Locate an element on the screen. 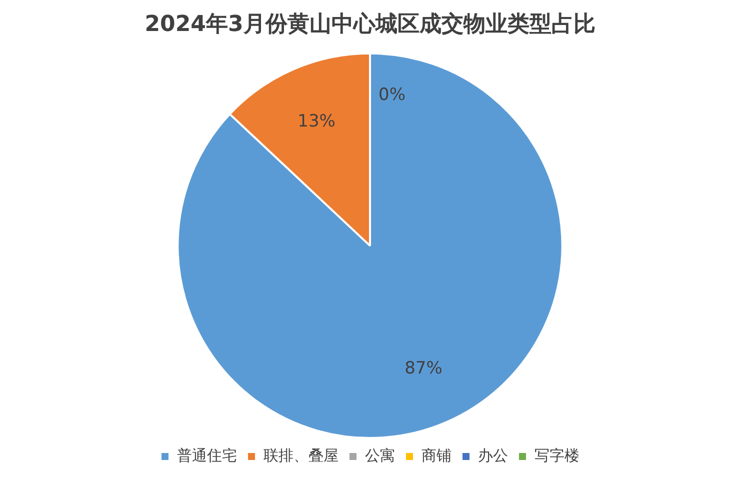 This screenshot has height=482, width=740. chart-title: 2024年3月份黄山中心城区成交物业类型占比 is located at coordinates (370, 23).